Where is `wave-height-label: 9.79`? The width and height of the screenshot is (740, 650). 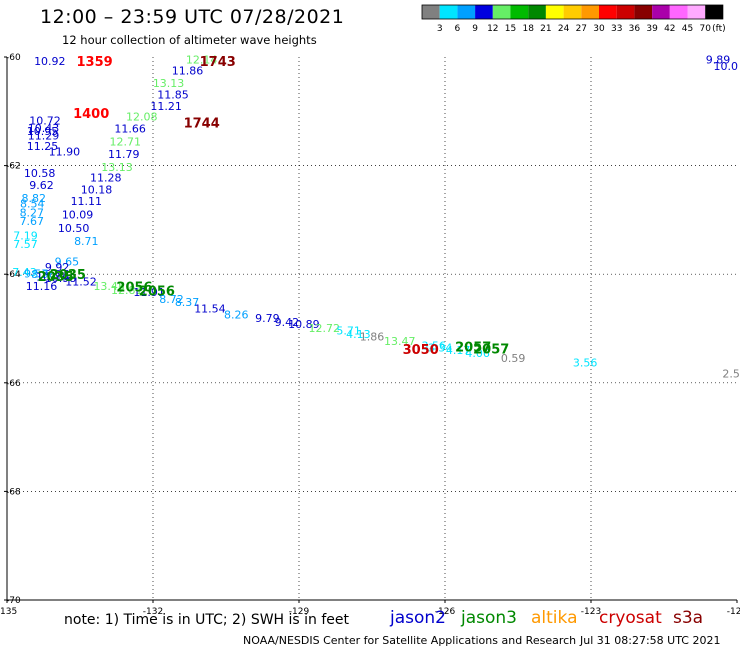
wave-height-label: 9.79 is located at coordinates (267, 318).